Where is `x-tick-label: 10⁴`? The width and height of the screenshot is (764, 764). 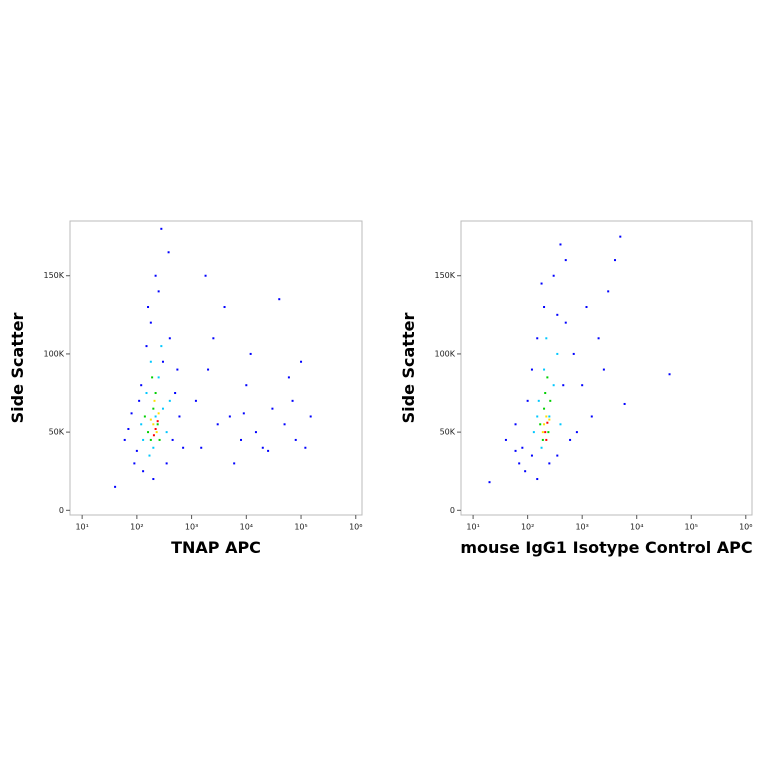
x-tick-label: 10⁴ is located at coordinates (636, 527).